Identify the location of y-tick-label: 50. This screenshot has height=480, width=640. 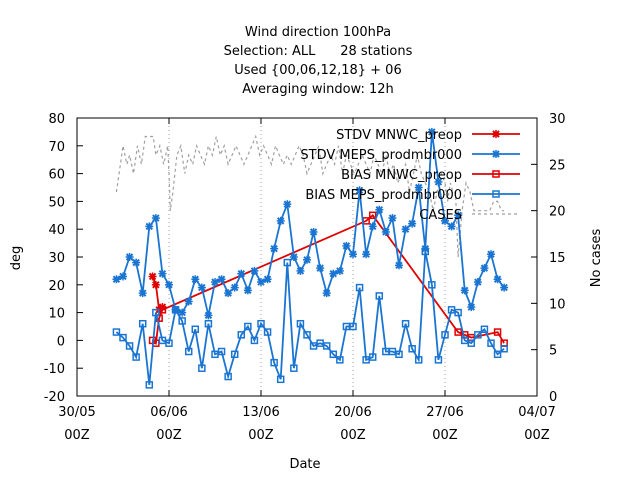
(56, 202).